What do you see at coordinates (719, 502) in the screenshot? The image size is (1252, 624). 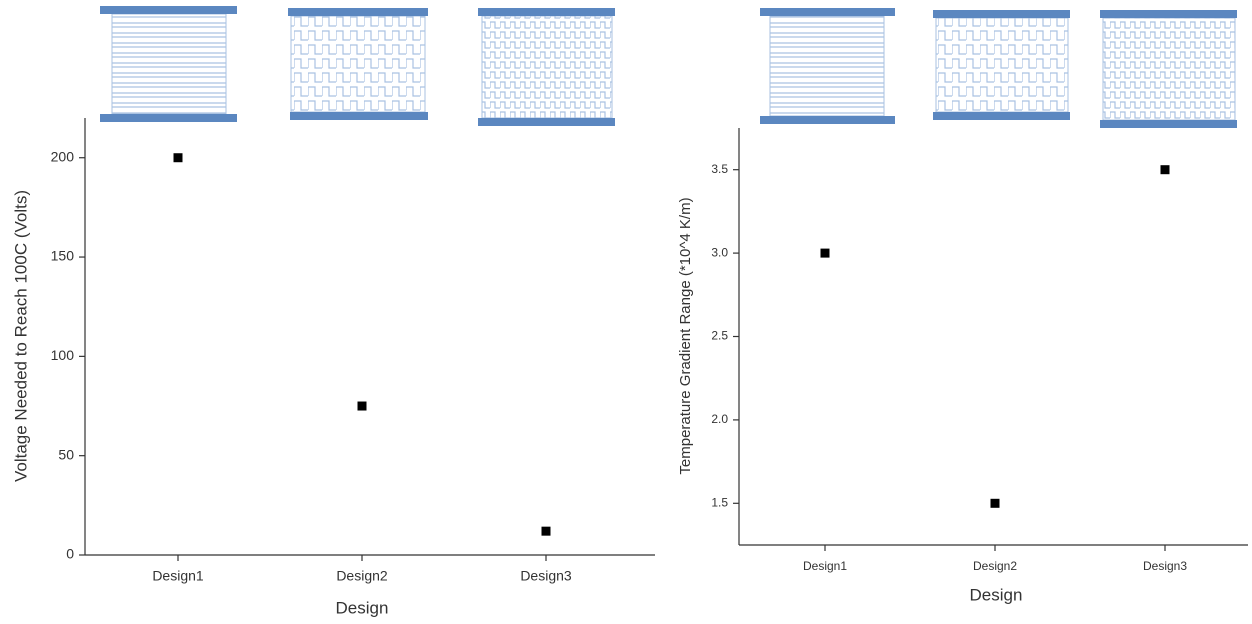 I see `y-tick-label: 1.5` at bounding box center [719, 502].